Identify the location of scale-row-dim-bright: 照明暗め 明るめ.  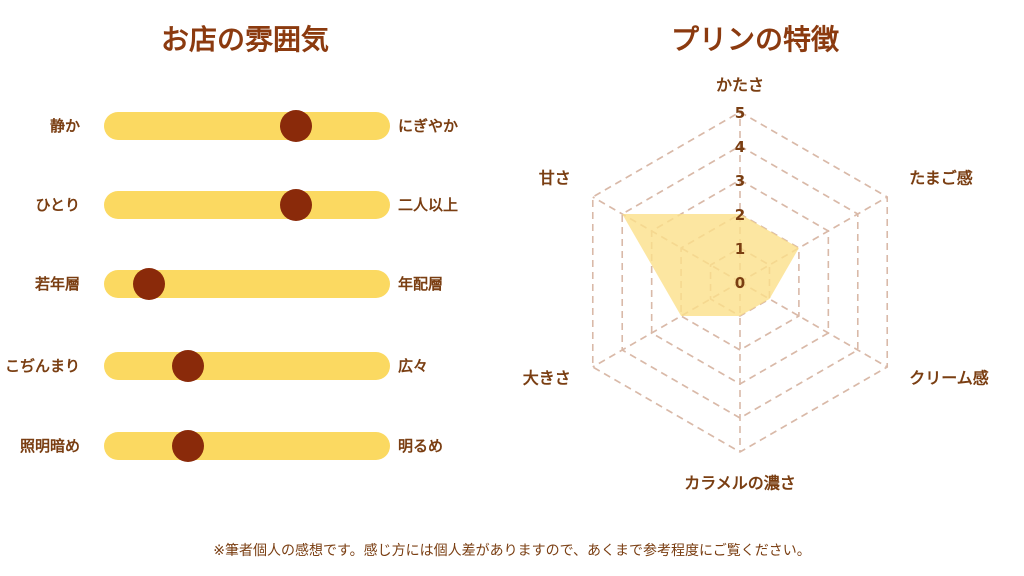
(250, 446).